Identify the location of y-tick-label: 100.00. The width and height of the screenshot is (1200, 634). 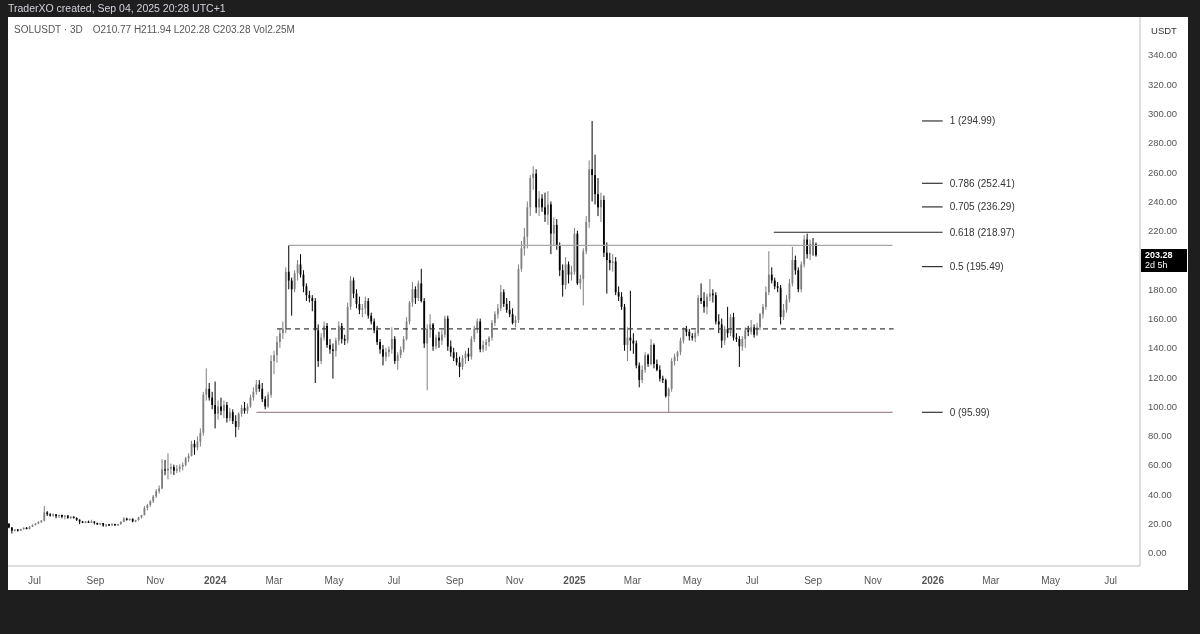
(1163, 406).